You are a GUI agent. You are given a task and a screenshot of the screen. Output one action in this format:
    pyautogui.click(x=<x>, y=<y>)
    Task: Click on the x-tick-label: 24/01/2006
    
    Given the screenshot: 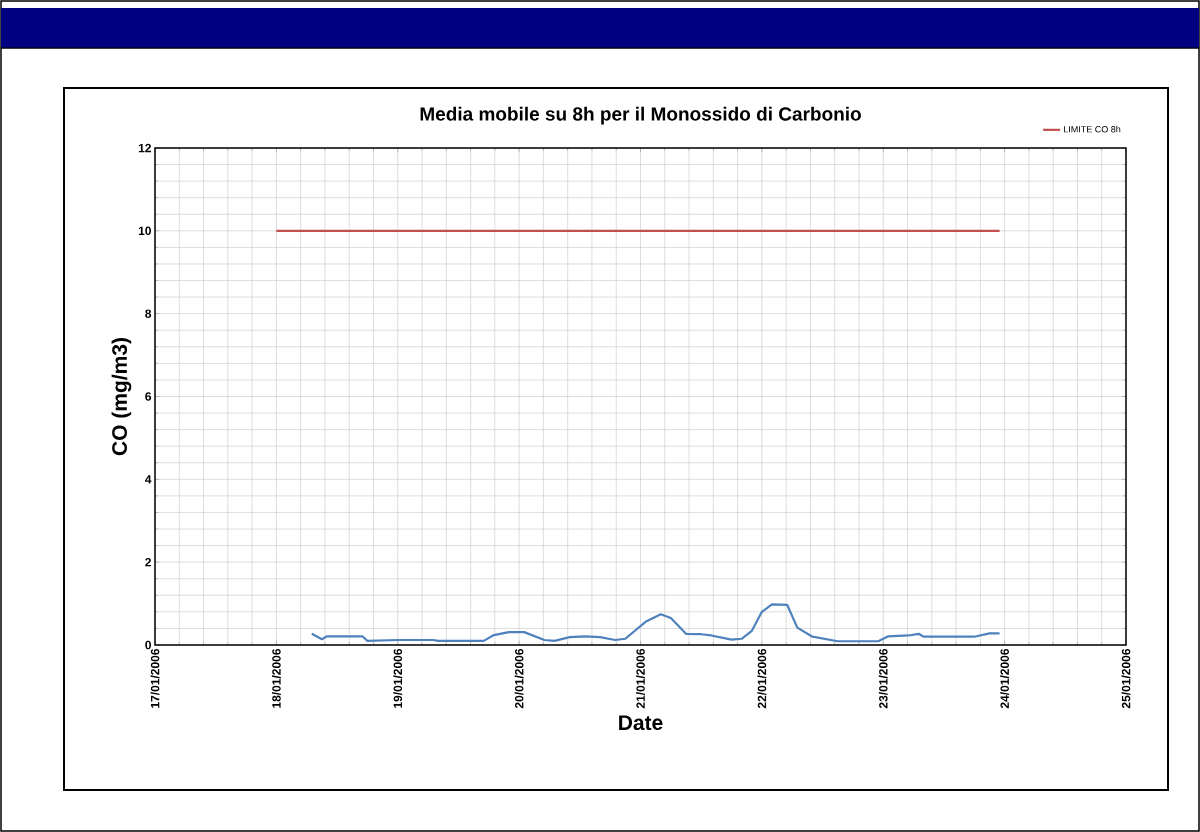 What is the action you would take?
    pyautogui.click(x=1005, y=678)
    